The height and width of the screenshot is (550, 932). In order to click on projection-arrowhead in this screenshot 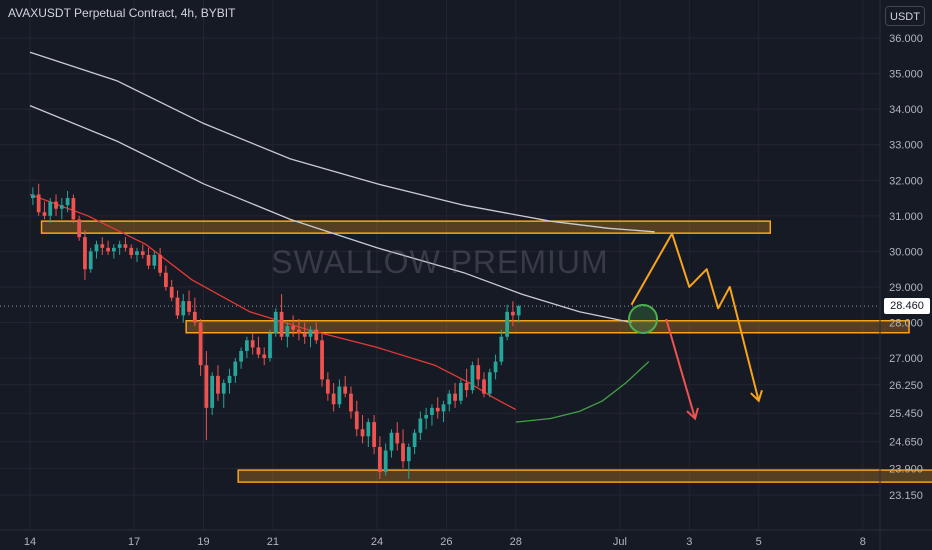, I will do `click(692, 414)`.